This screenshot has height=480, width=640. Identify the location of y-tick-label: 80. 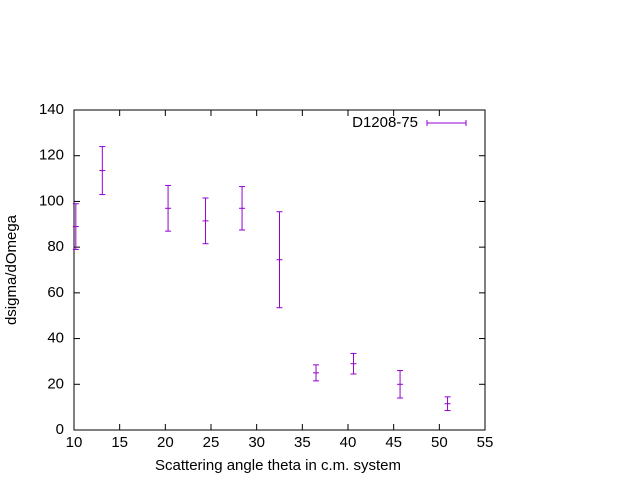
(55, 246).